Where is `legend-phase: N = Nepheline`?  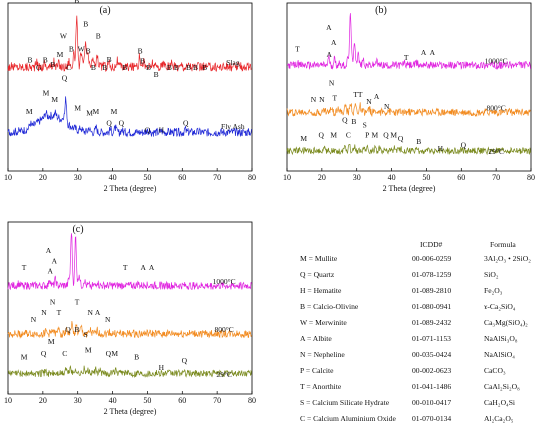 legend-phase: N = Nepheline is located at coordinates (322, 354).